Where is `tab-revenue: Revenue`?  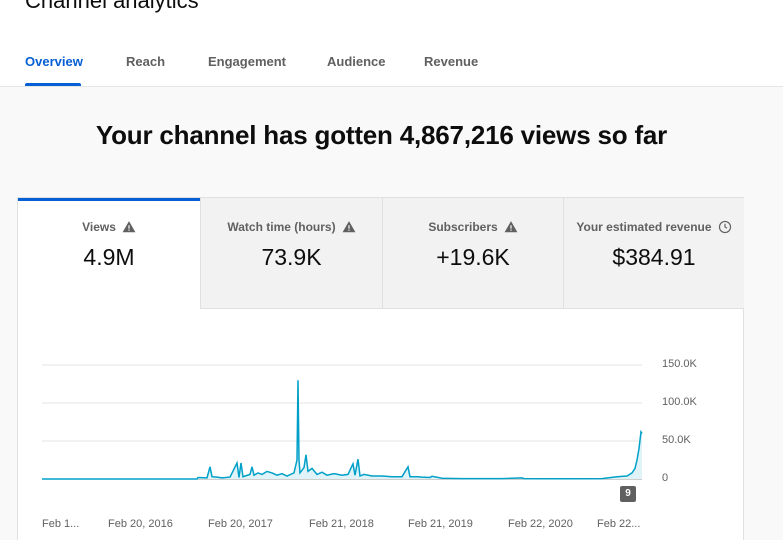 tab-revenue: Revenue is located at coordinates (451, 61).